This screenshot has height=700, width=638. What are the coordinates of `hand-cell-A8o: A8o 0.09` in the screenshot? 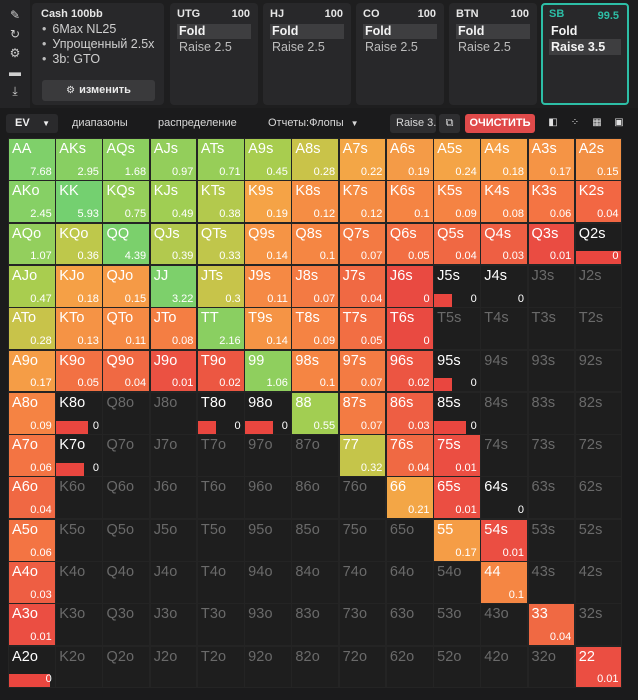 It's located at (32, 413).